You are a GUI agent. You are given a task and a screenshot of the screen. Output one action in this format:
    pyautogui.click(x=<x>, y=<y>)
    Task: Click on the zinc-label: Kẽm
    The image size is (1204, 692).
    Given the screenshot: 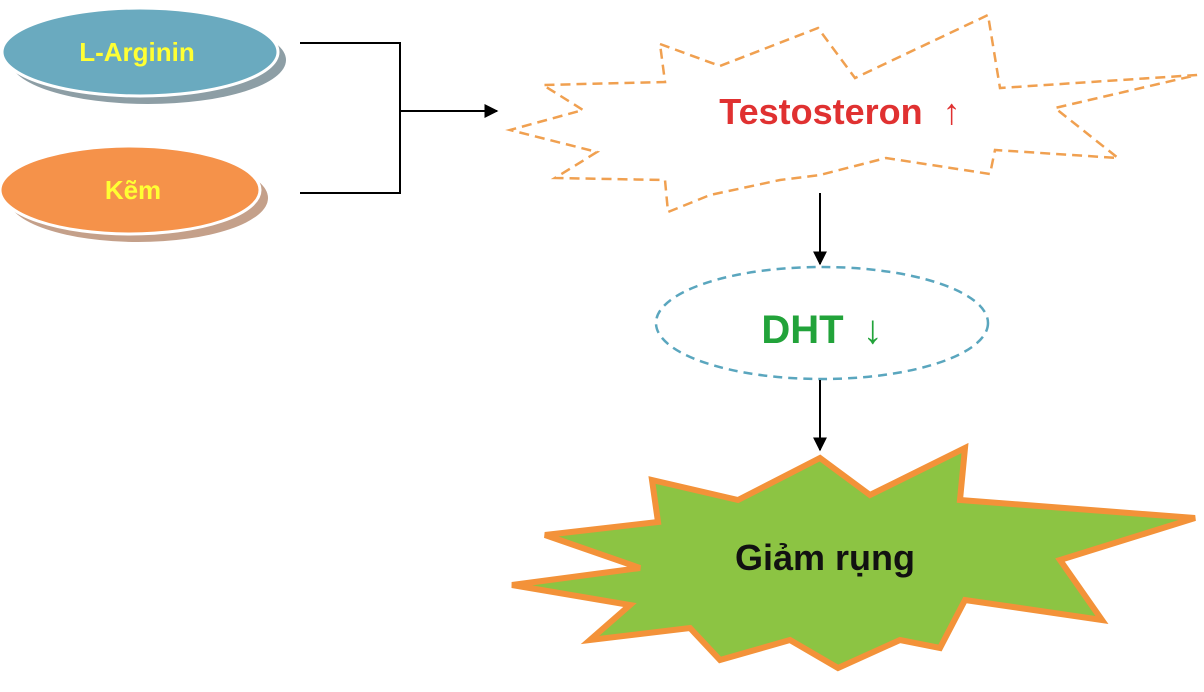 What is the action you would take?
    pyautogui.click(x=133, y=190)
    